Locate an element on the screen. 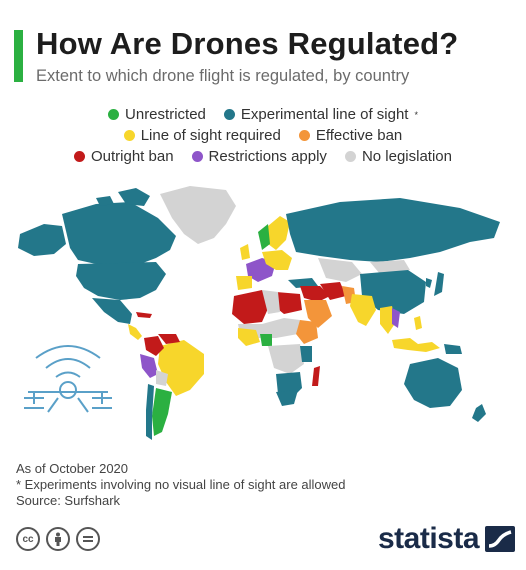 Image resolution: width=526 pixels, height=570 pixels. drone-icon is located at coordinates (68, 379).